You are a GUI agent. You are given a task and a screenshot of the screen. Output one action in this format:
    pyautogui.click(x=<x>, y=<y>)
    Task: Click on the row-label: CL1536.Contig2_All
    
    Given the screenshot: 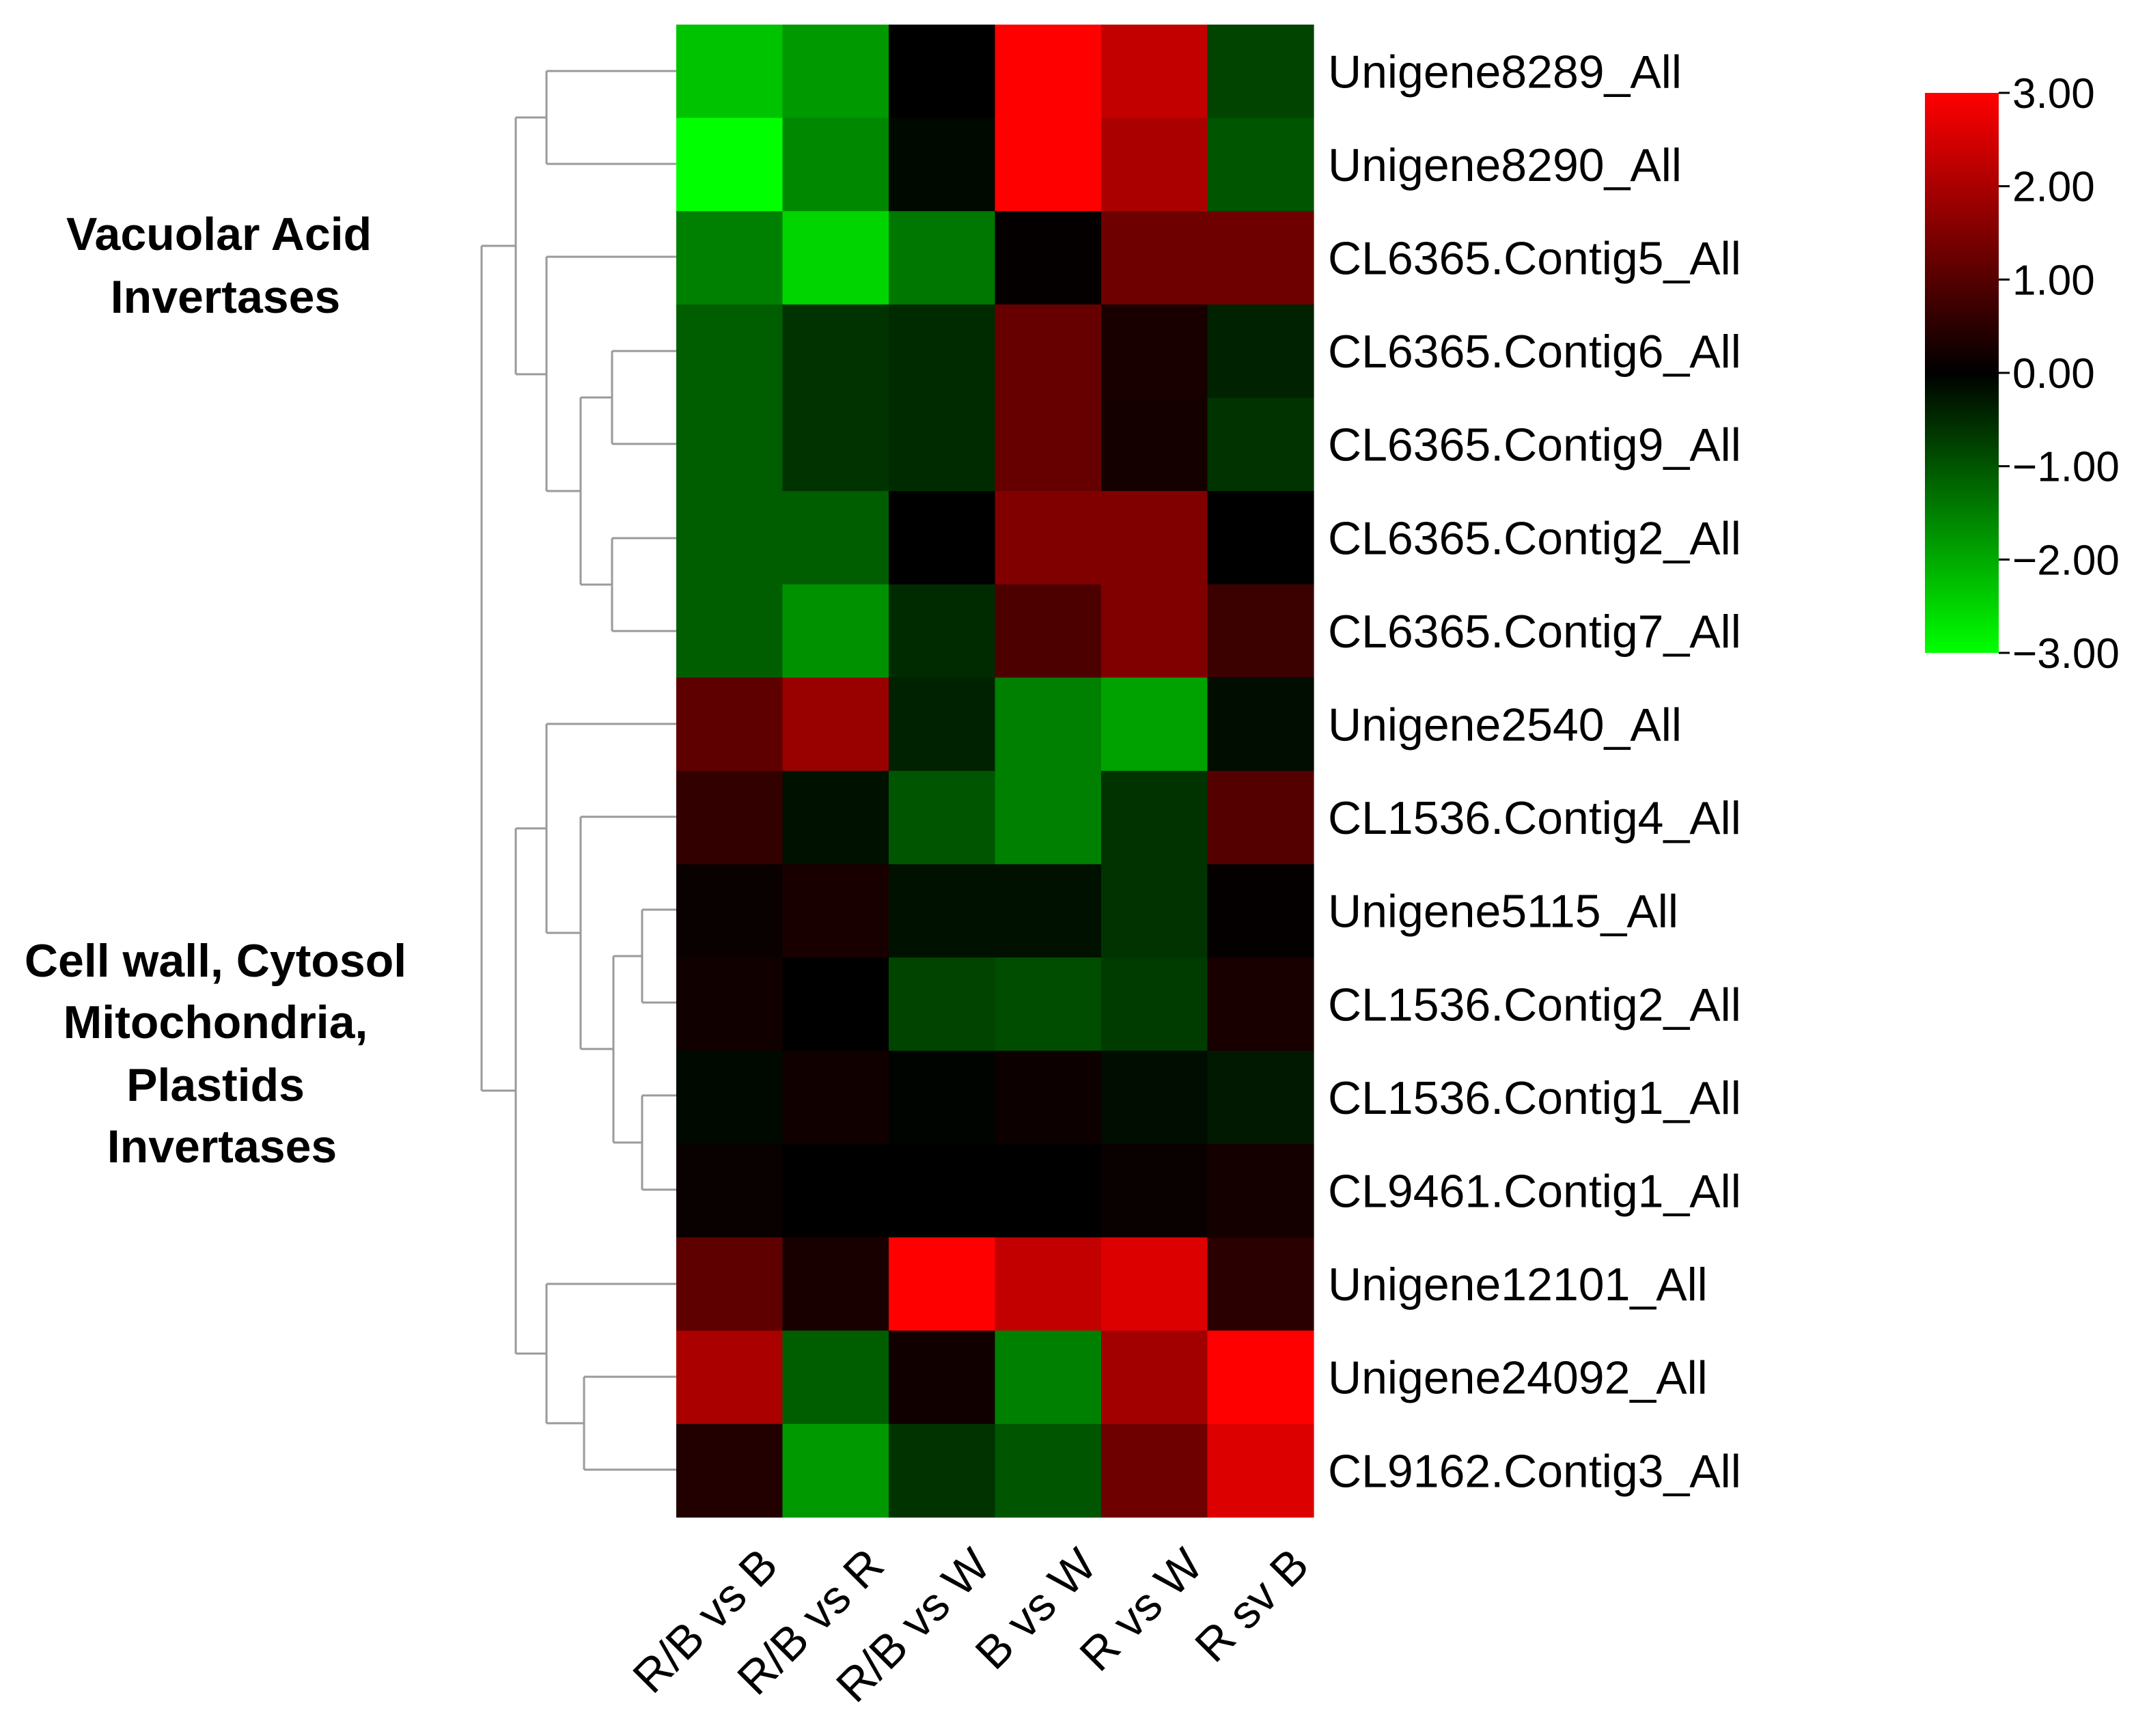 What is the action you would take?
    pyautogui.click(x=1534, y=1005)
    